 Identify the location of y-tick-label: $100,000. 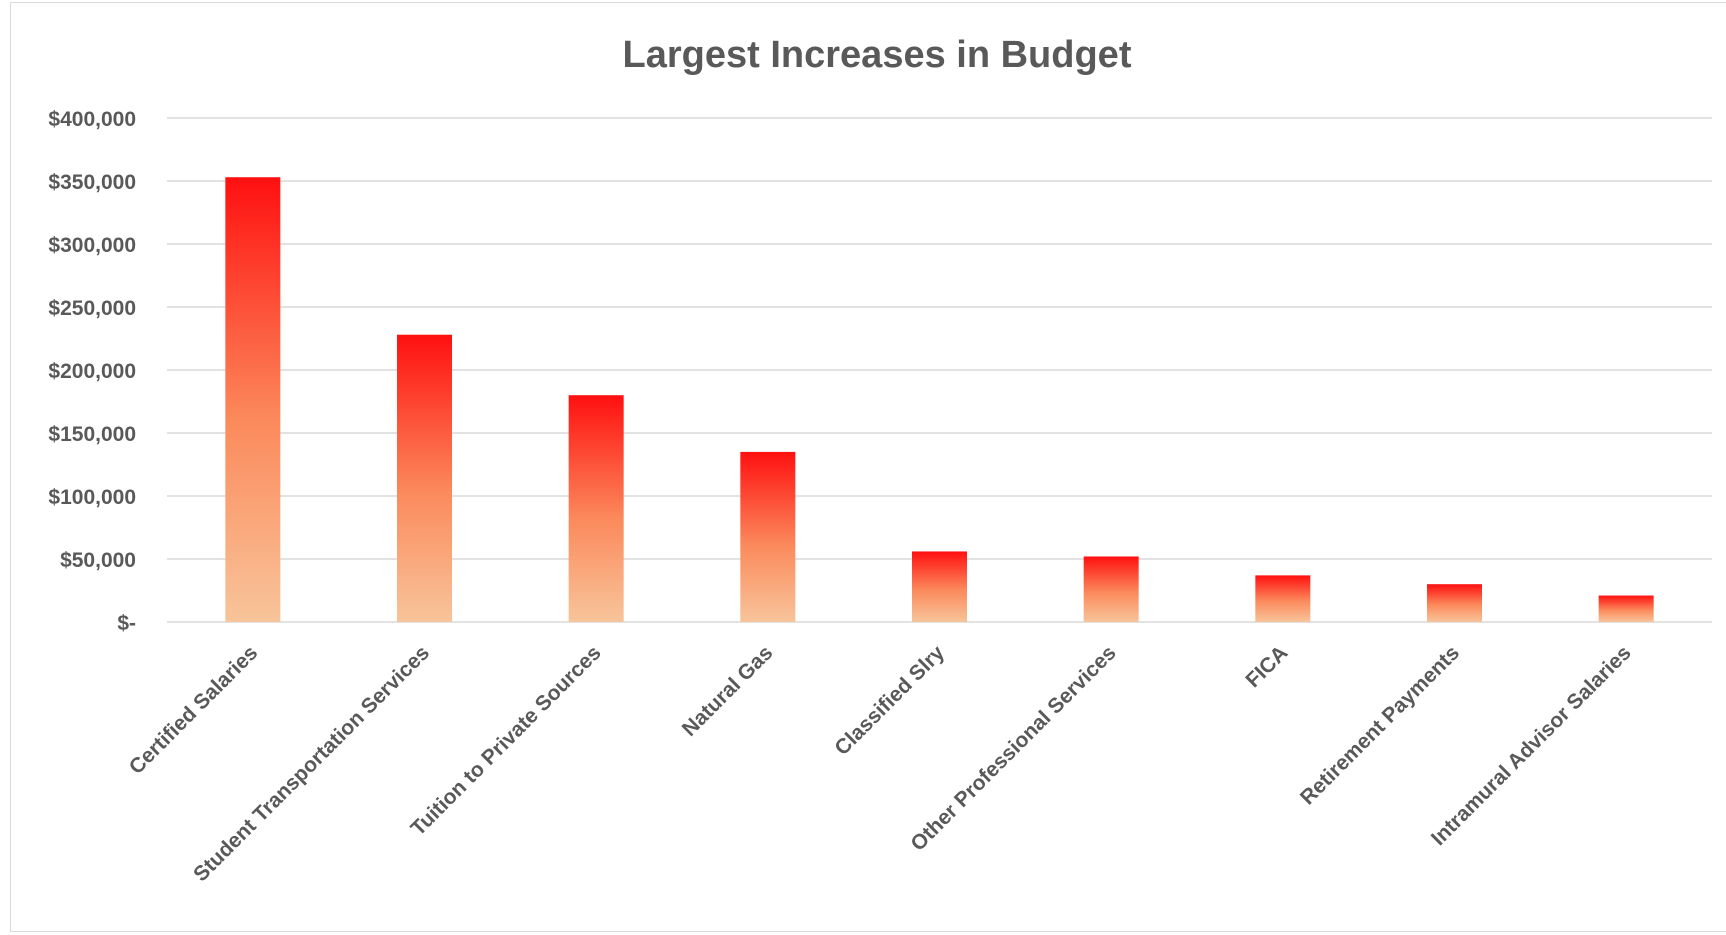
(92, 497).